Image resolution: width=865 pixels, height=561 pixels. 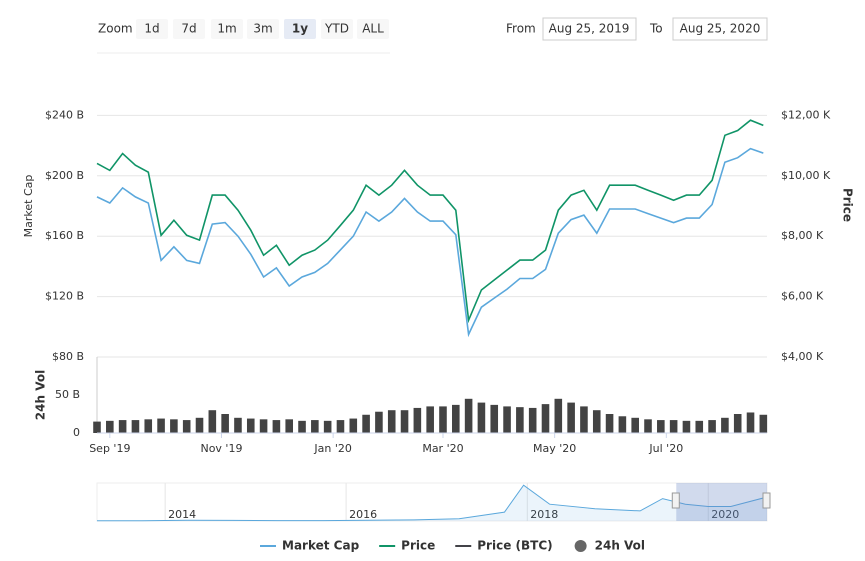 What do you see at coordinates (64, 175) in the screenshot?
I see `y-tick-label: $200 B` at bounding box center [64, 175].